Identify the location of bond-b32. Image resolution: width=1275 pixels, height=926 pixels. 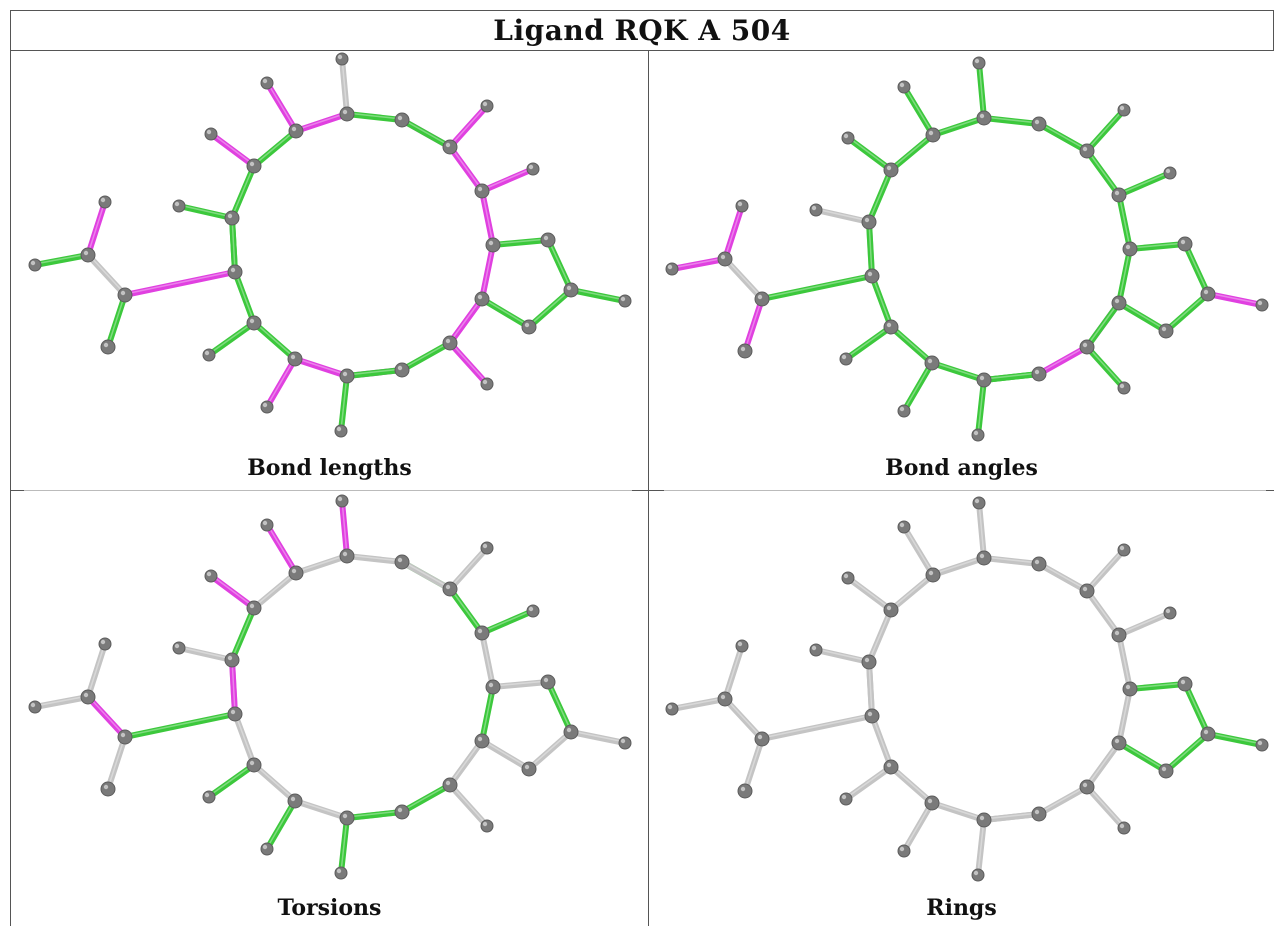
(281, 825).